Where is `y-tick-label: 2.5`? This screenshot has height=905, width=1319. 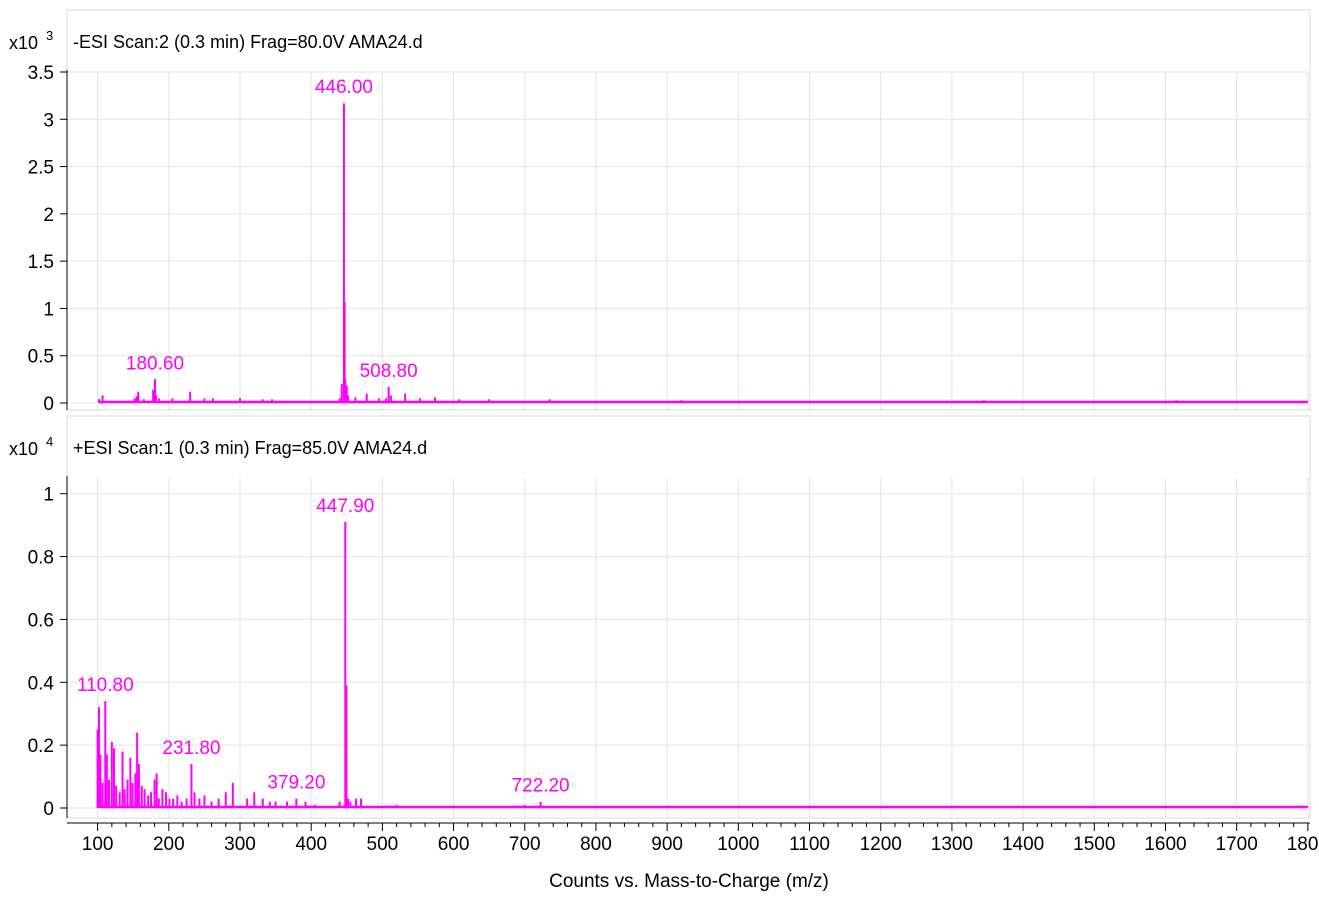 y-tick-label: 2.5 is located at coordinates (41, 168).